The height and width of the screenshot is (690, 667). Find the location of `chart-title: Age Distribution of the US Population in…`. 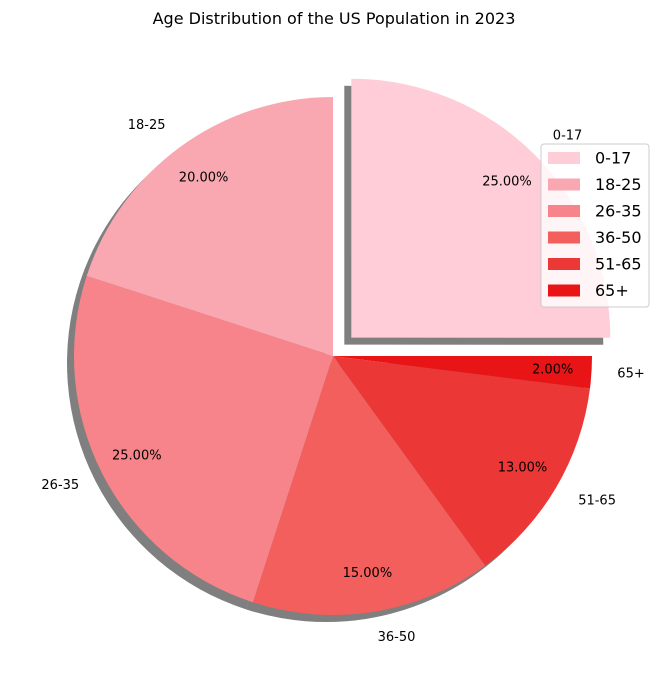

chart-title: Age Distribution of the US Population in… is located at coordinates (334, 18).